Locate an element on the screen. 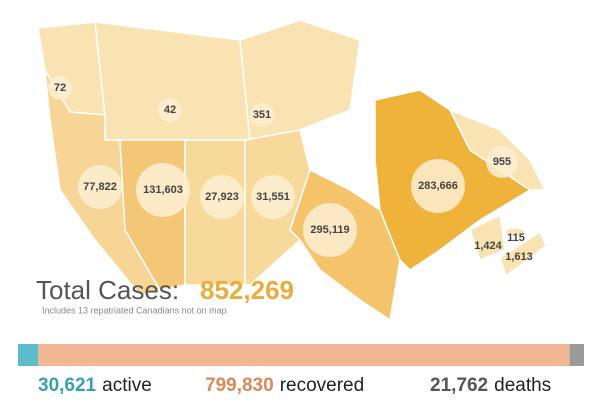 The width and height of the screenshot is (605, 413). region-label: 42 is located at coordinates (170, 110).